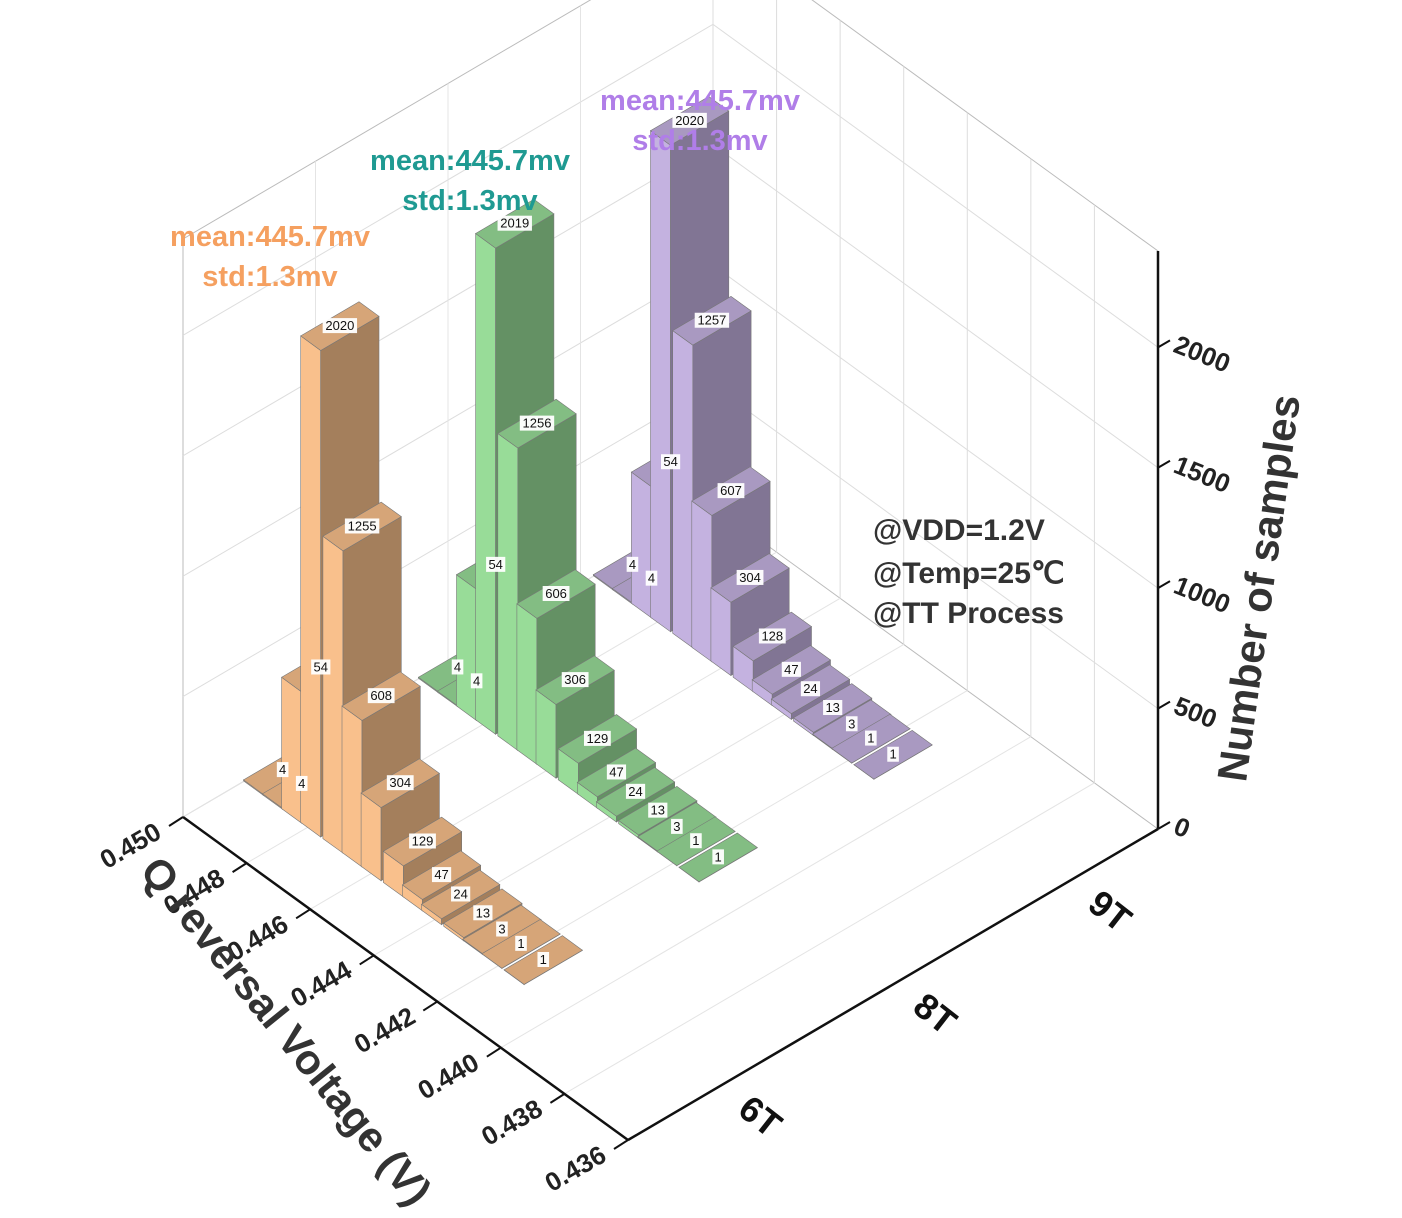 This screenshot has height=1218, width=1402. I want to click on value-label-text: 2020, so click(689, 120).